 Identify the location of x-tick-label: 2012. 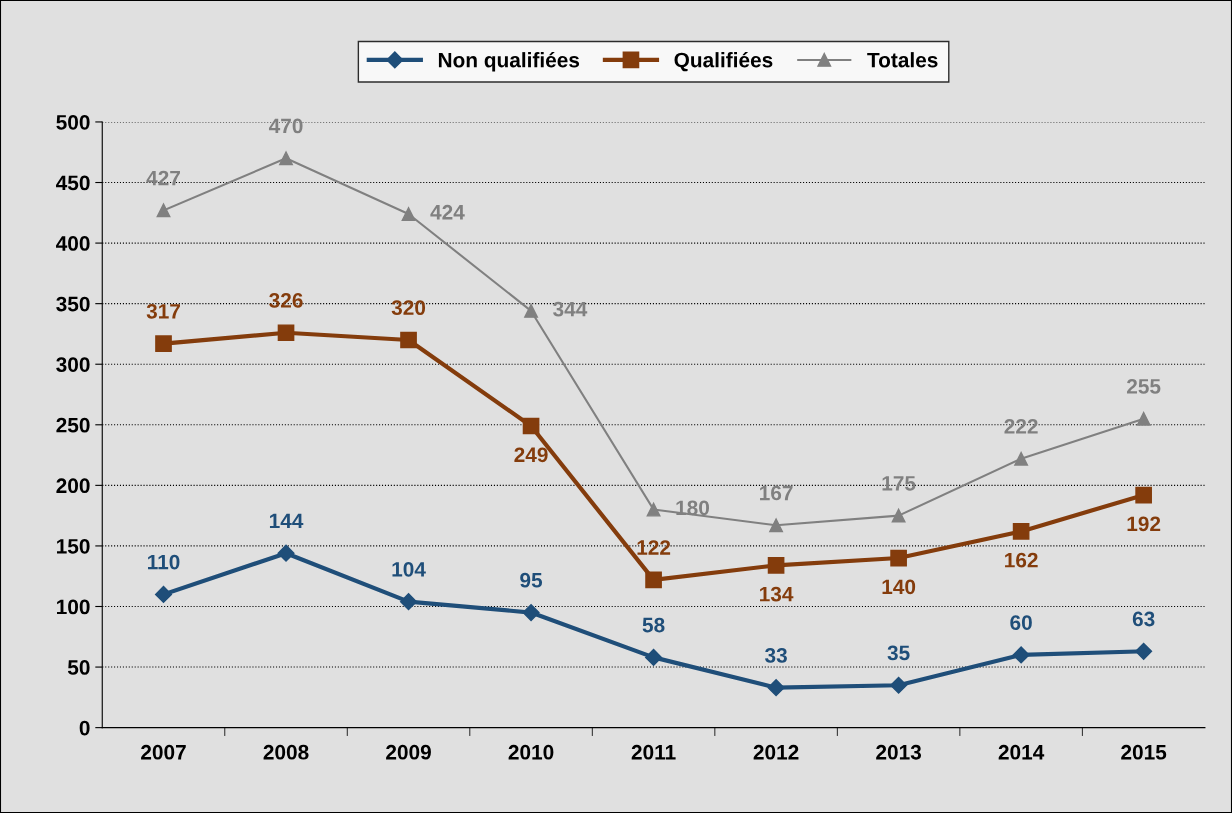
(776, 752).